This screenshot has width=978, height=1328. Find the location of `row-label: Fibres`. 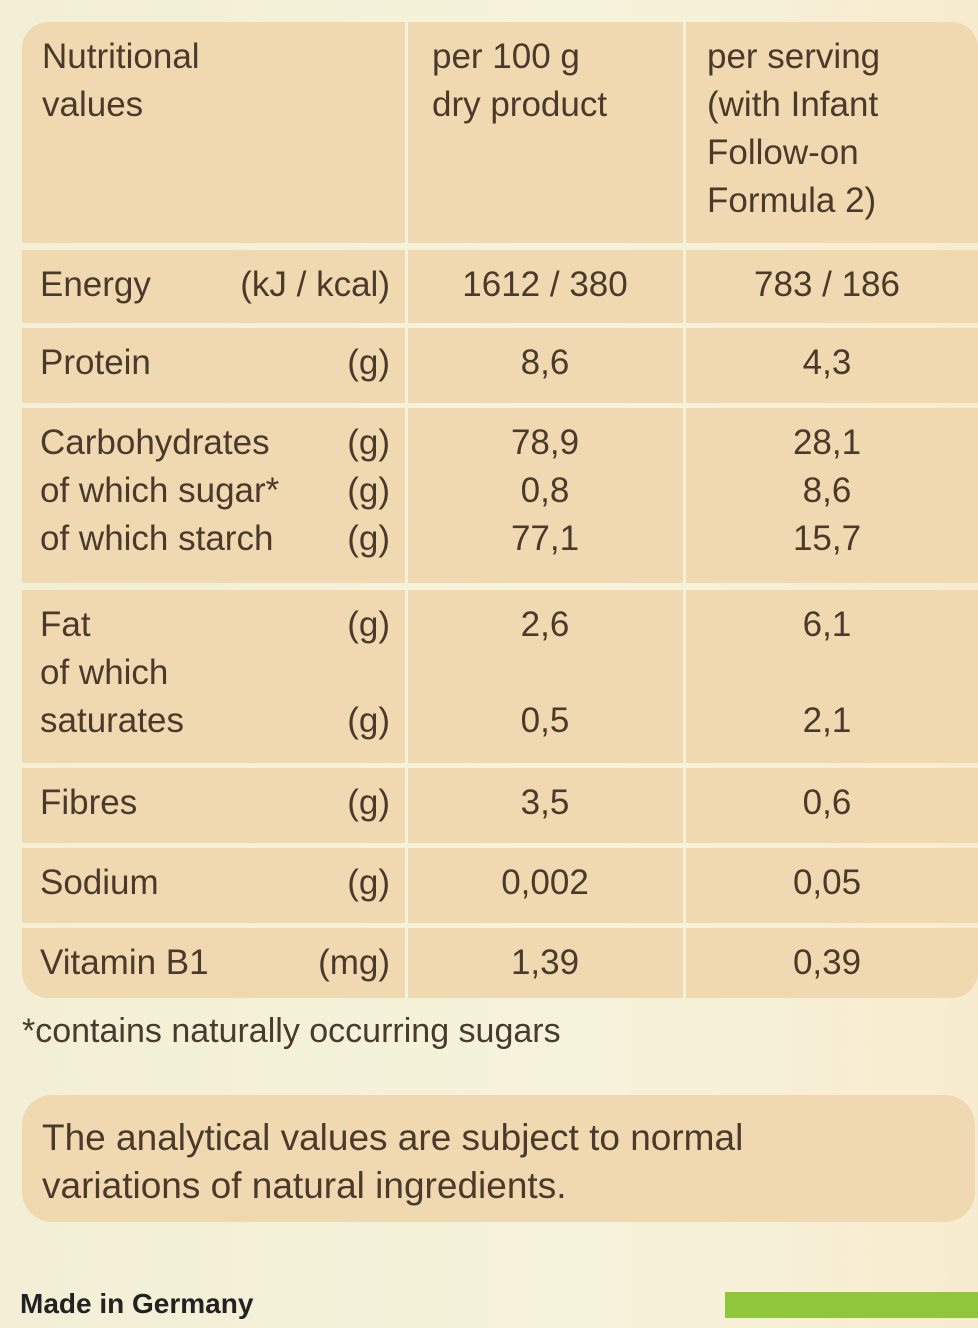

row-label: Fibres is located at coordinates (89, 802).